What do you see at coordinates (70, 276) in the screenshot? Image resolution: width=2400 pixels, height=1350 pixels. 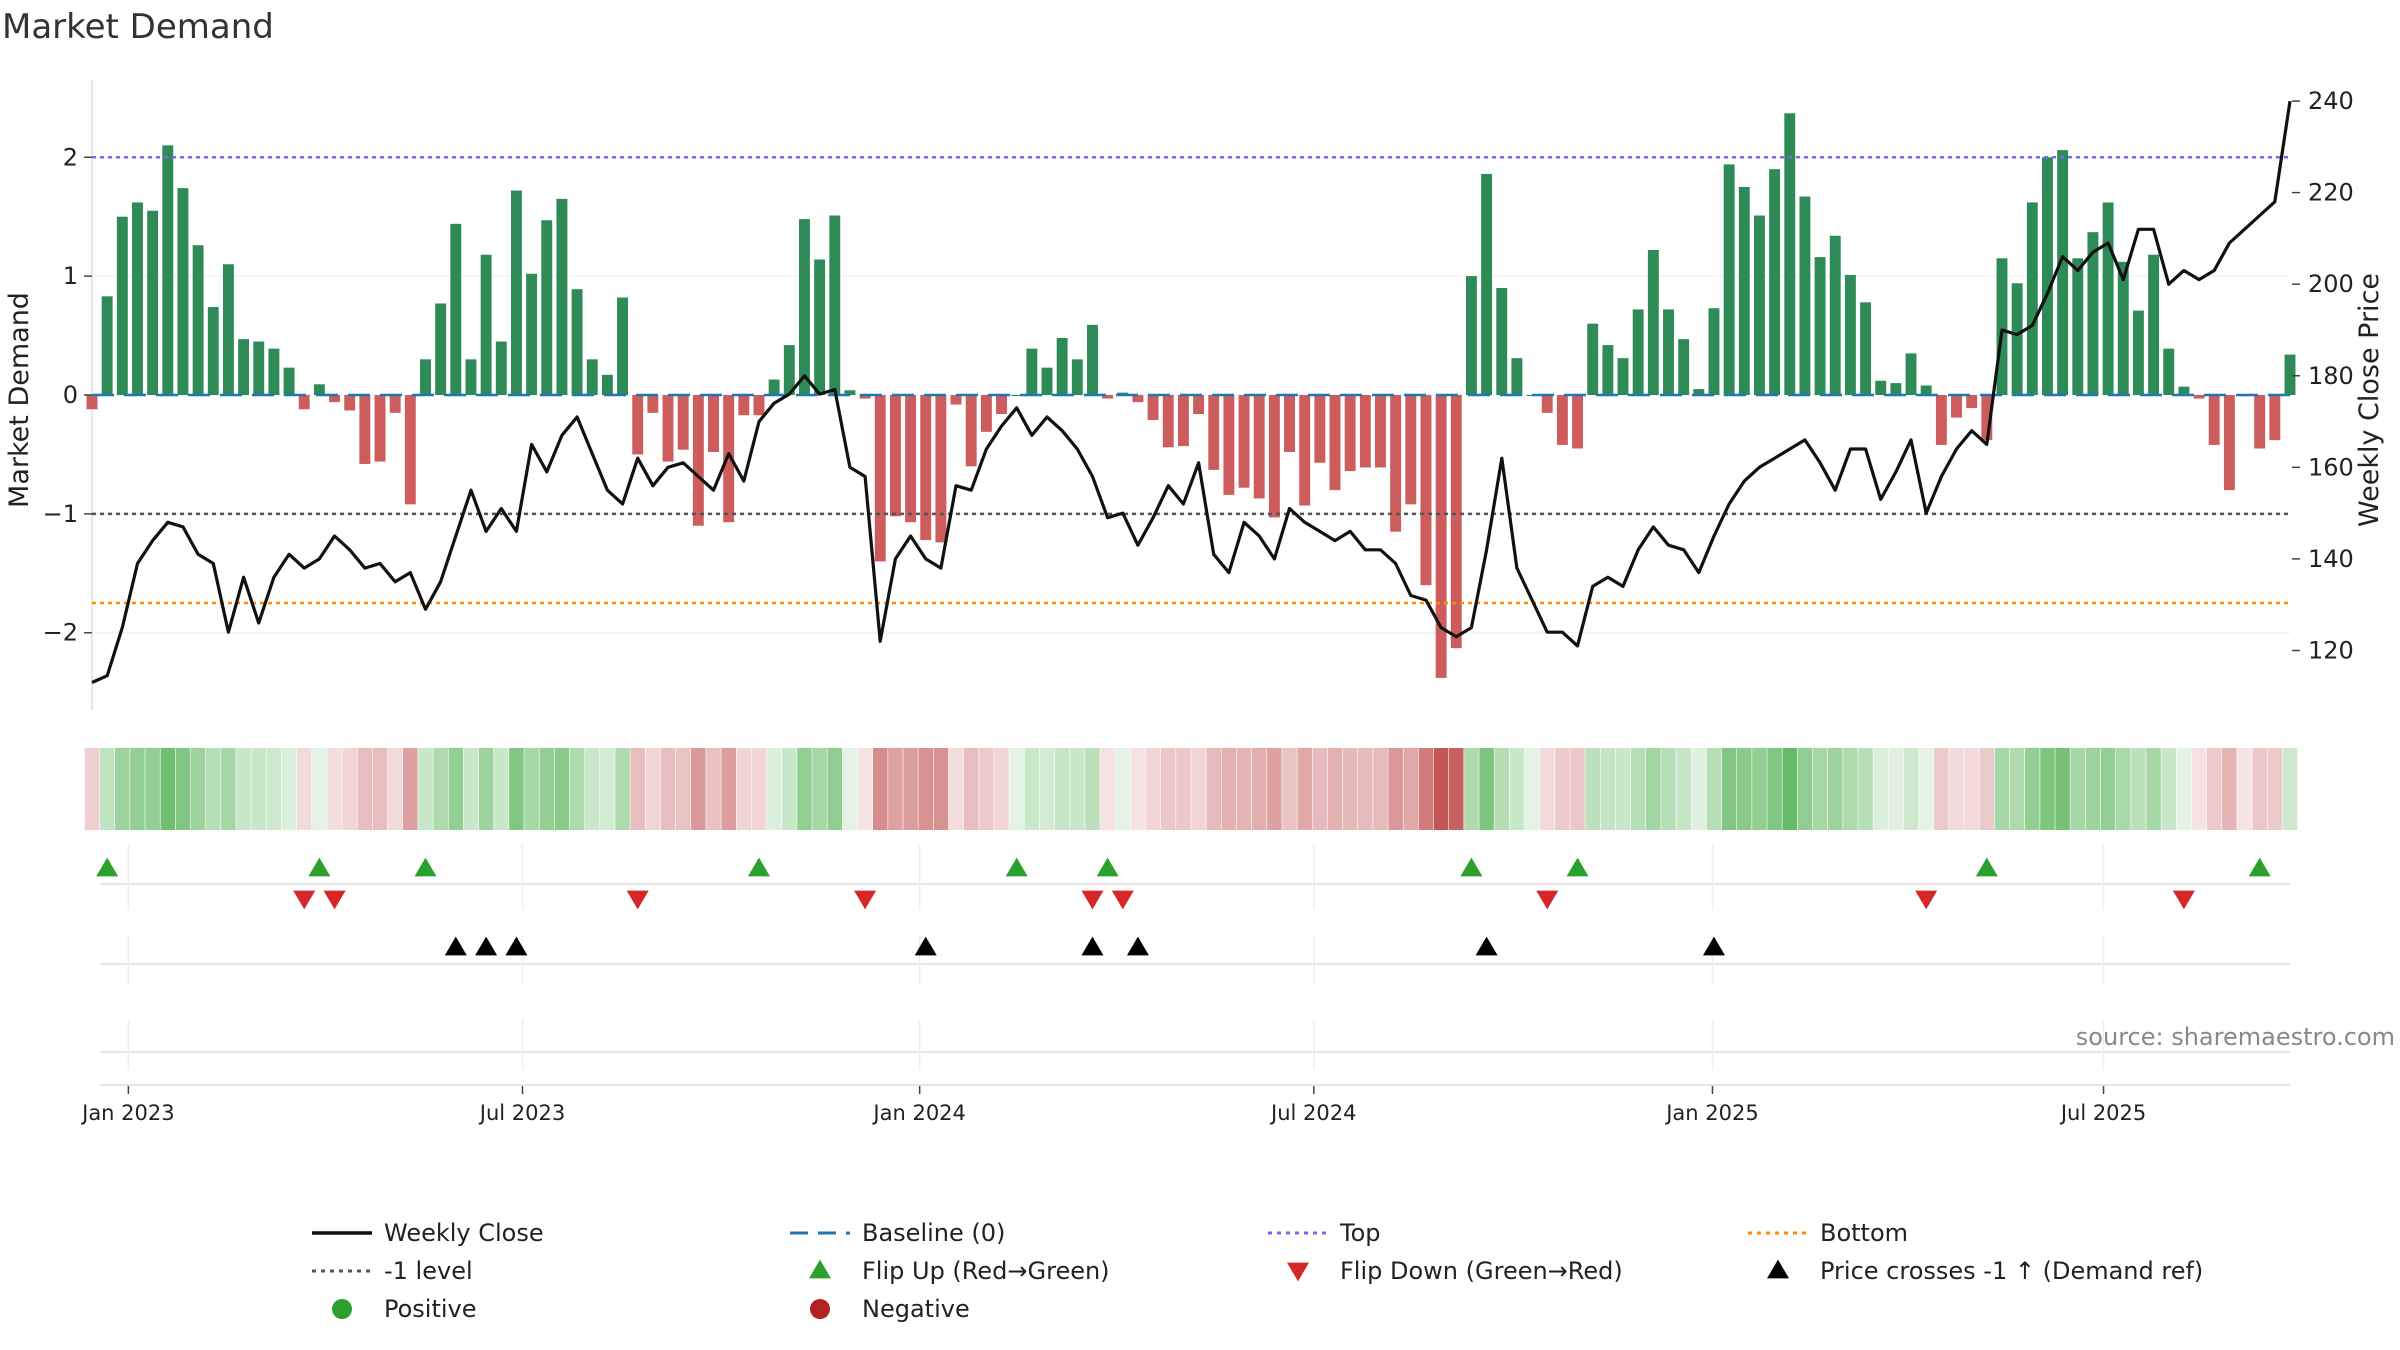 I see `y-tick-label: 1` at bounding box center [70, 276].